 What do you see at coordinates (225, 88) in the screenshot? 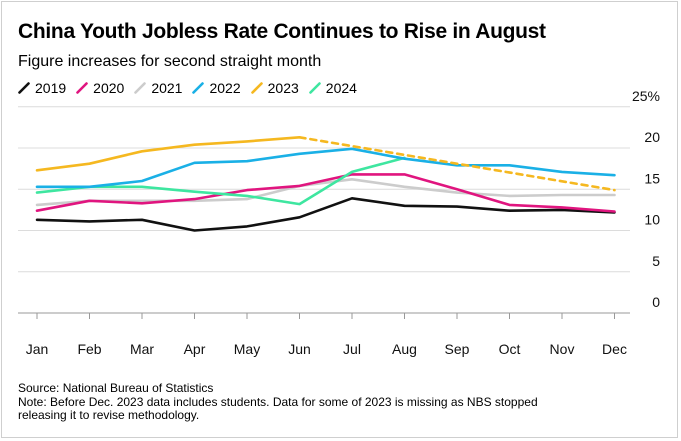
I see `legend-label: 2022` at bounding box center [225, 88].